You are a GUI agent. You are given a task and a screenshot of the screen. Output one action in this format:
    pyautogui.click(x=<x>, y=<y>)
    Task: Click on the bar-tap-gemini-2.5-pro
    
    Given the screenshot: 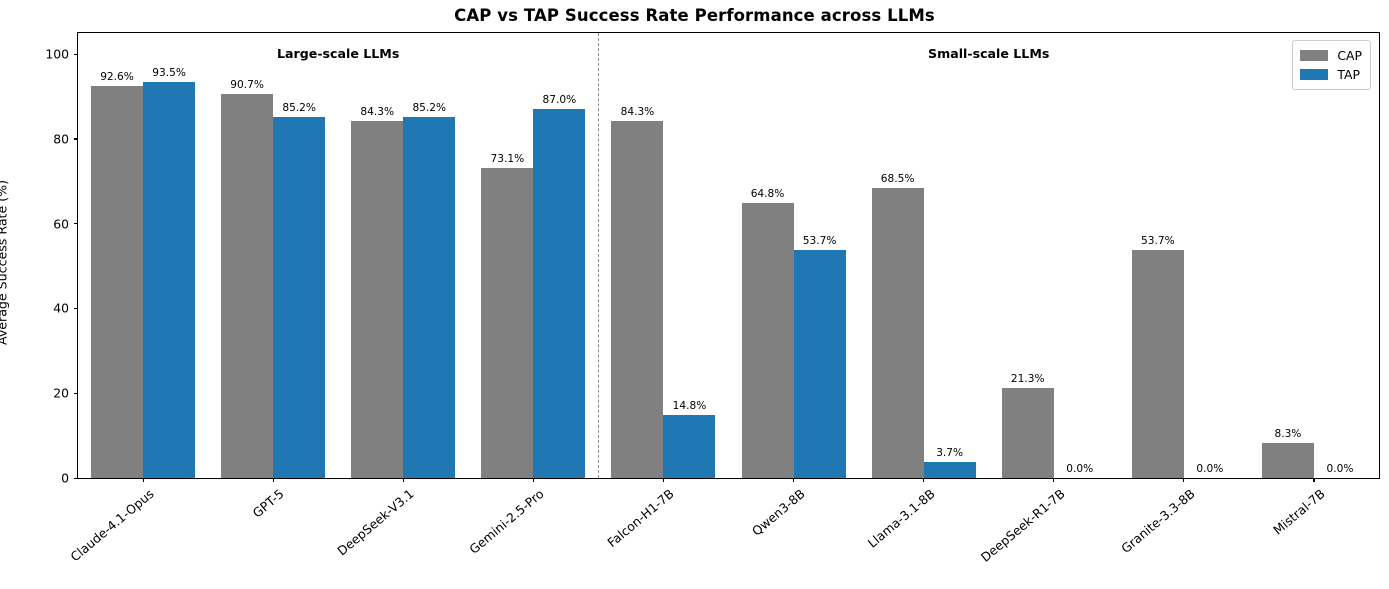 What is the action you would take?
    pyautogui.click(x=559, y=293)
    